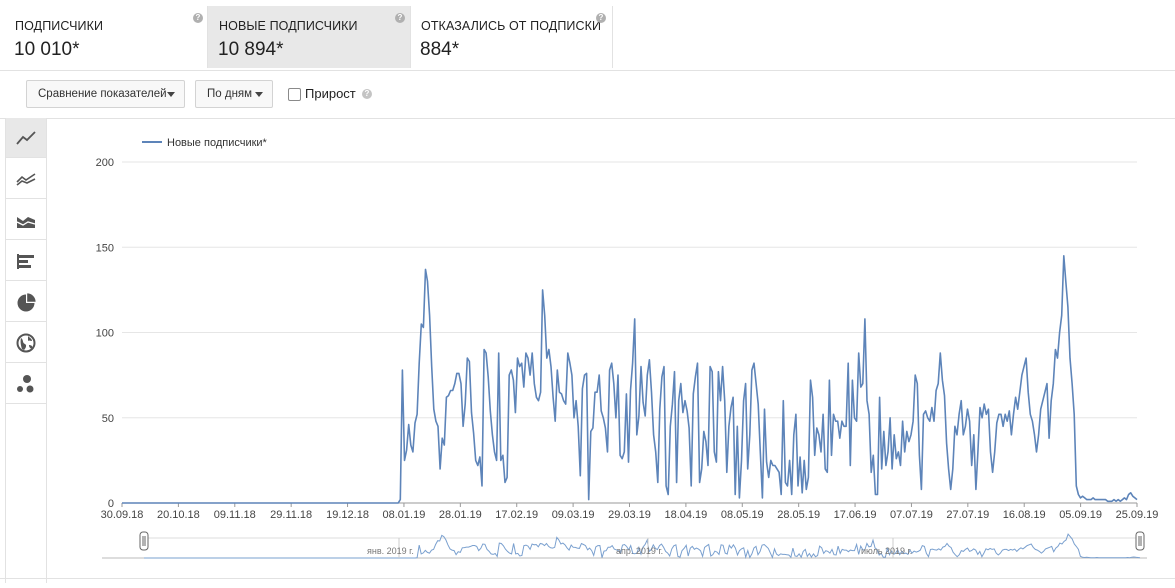 The width and height of the screenshot is (1175, 588). Describe the element at coordinates (144, 541) in the screenshot. I see `navigator-handle-left` at that location.